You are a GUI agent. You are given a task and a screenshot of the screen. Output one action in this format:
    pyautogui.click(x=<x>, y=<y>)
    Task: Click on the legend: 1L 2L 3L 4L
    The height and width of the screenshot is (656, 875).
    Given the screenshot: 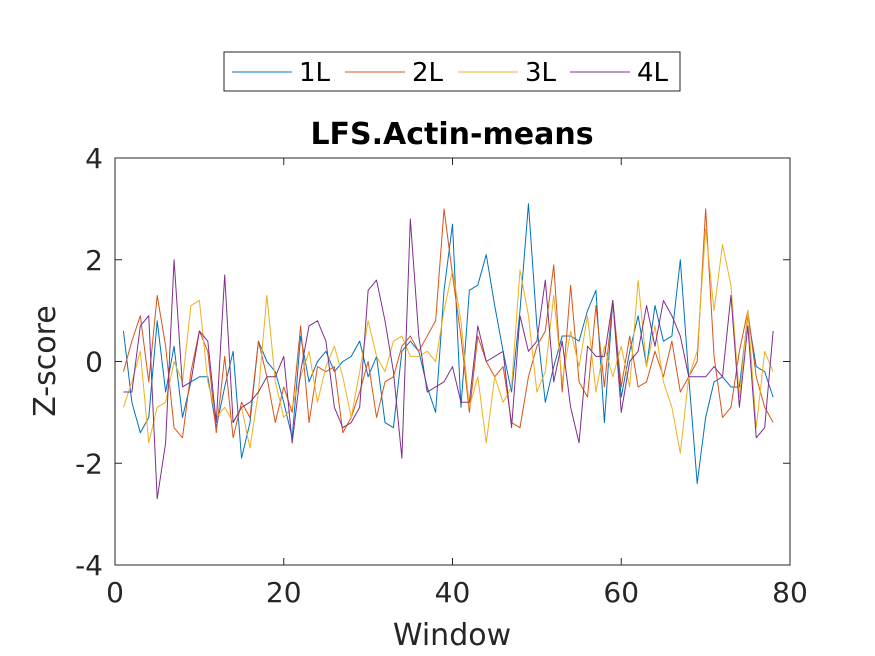 What is the action you would take?
    pyautogui.click(x=452, y=71)
    